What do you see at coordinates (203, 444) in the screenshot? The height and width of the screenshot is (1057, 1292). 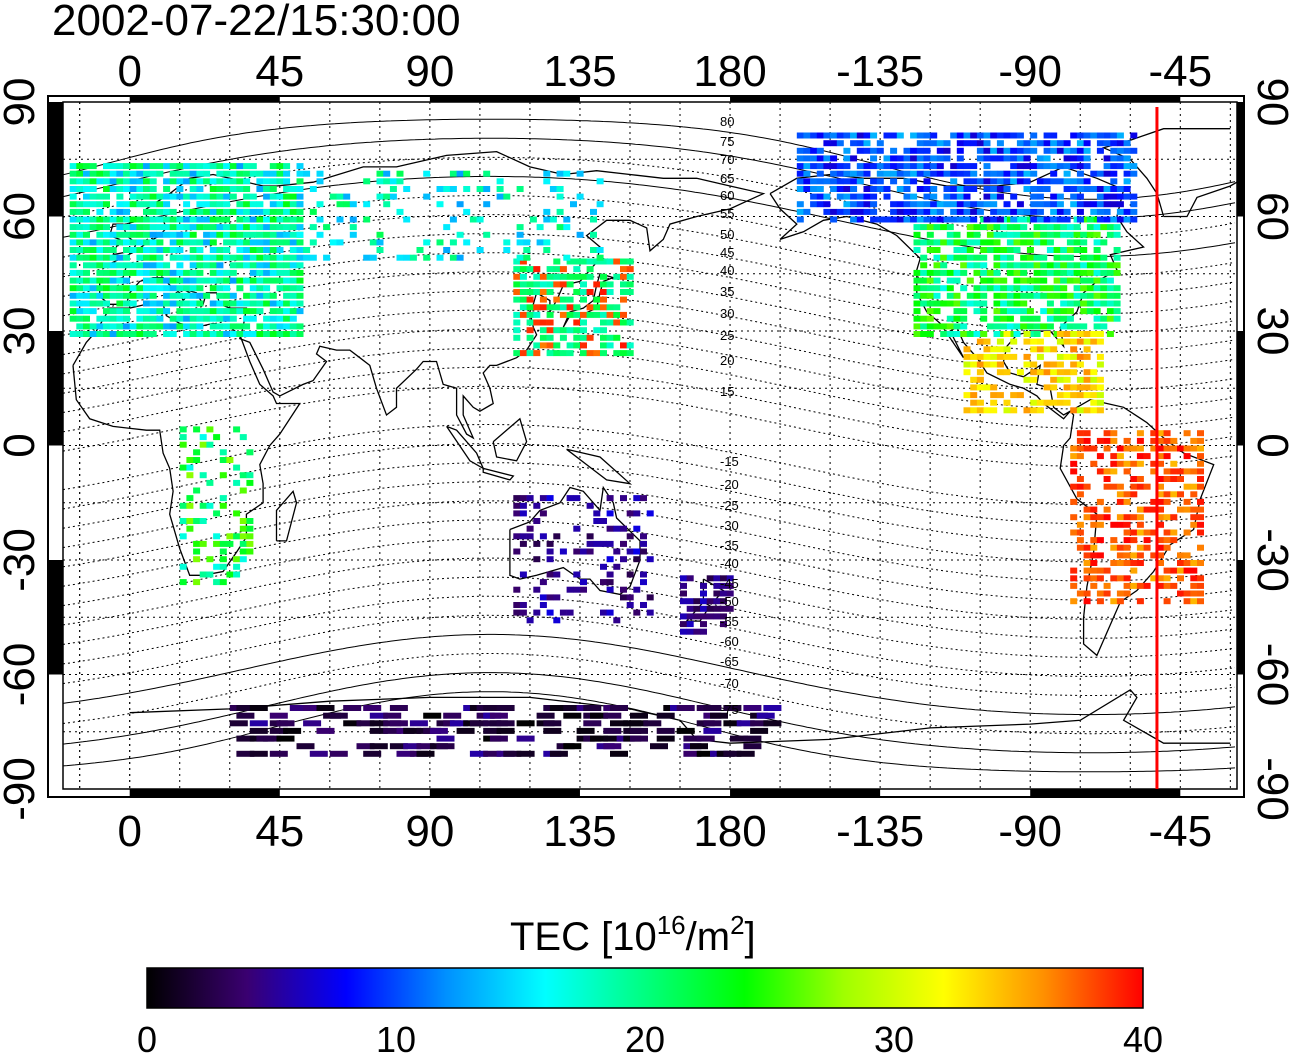 I see `tec-point-south-africa` at bounding box center [203, 444].